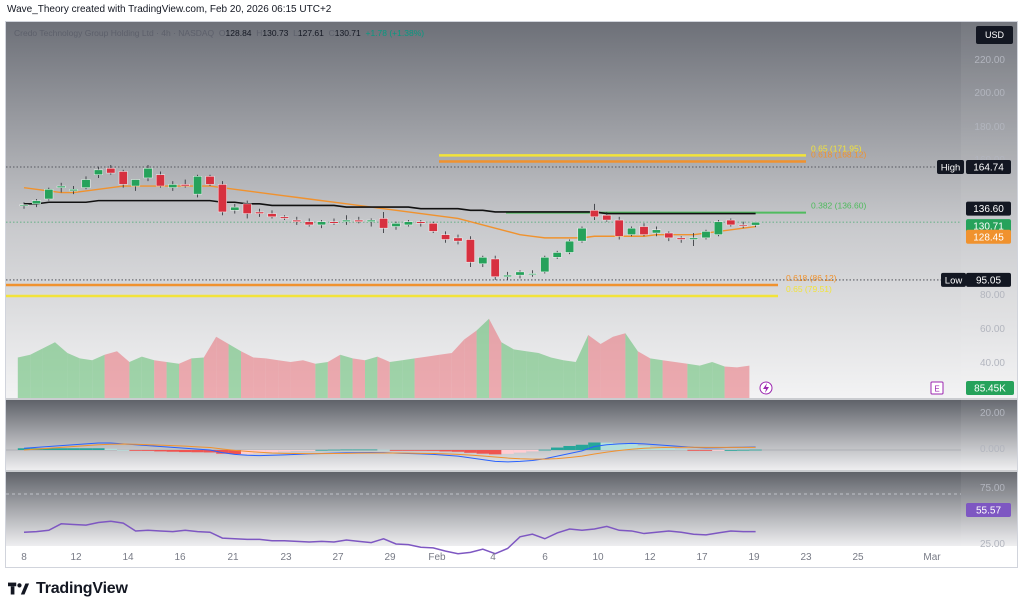 This screenshot has width=1024, height=610. What do you see at coordinates (988, 511) in the screenshot?
I see `rsi-value-tag: 55.57` at bounding box center [988, 511].